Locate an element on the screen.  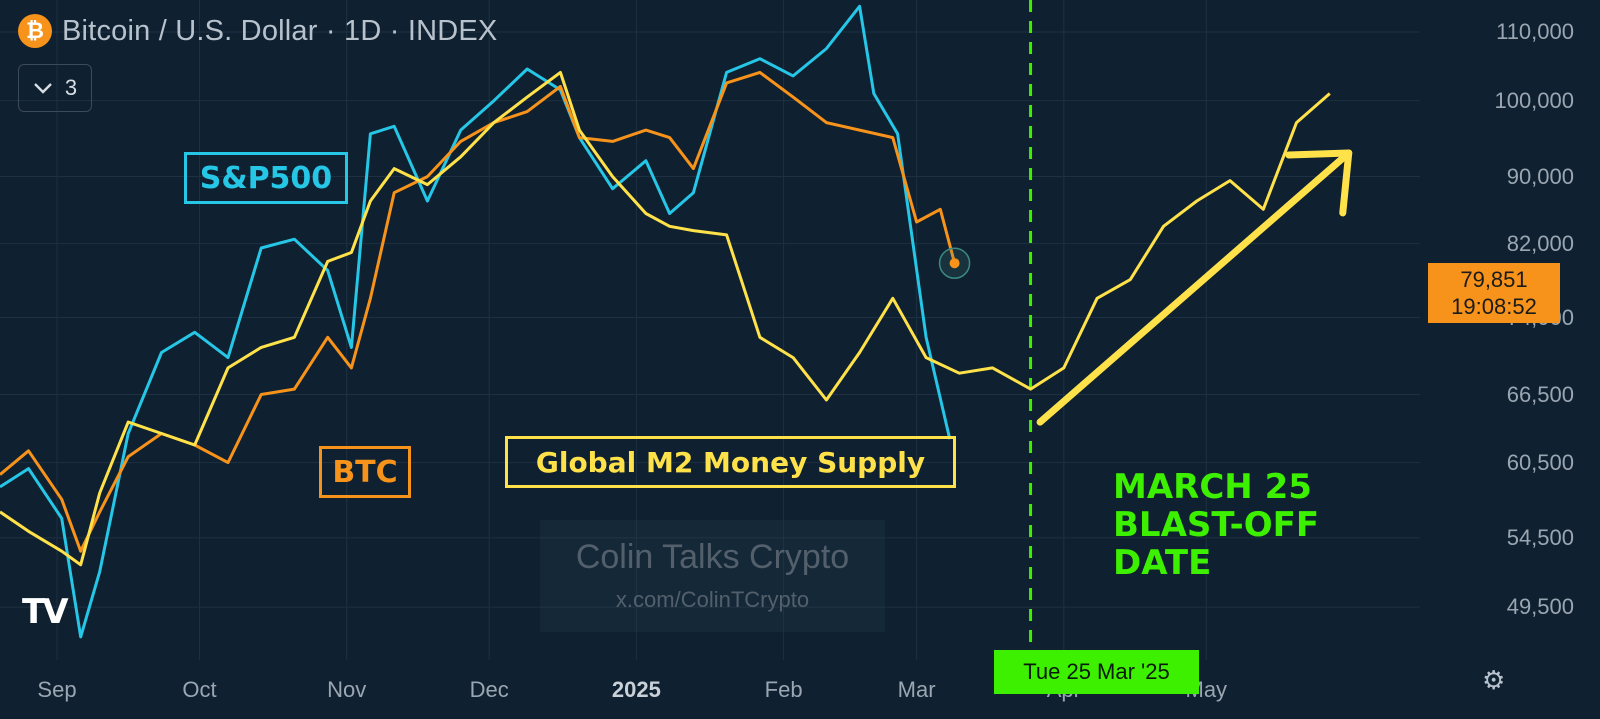
x-tick-label: Oct is located at coordinates (199, 689).